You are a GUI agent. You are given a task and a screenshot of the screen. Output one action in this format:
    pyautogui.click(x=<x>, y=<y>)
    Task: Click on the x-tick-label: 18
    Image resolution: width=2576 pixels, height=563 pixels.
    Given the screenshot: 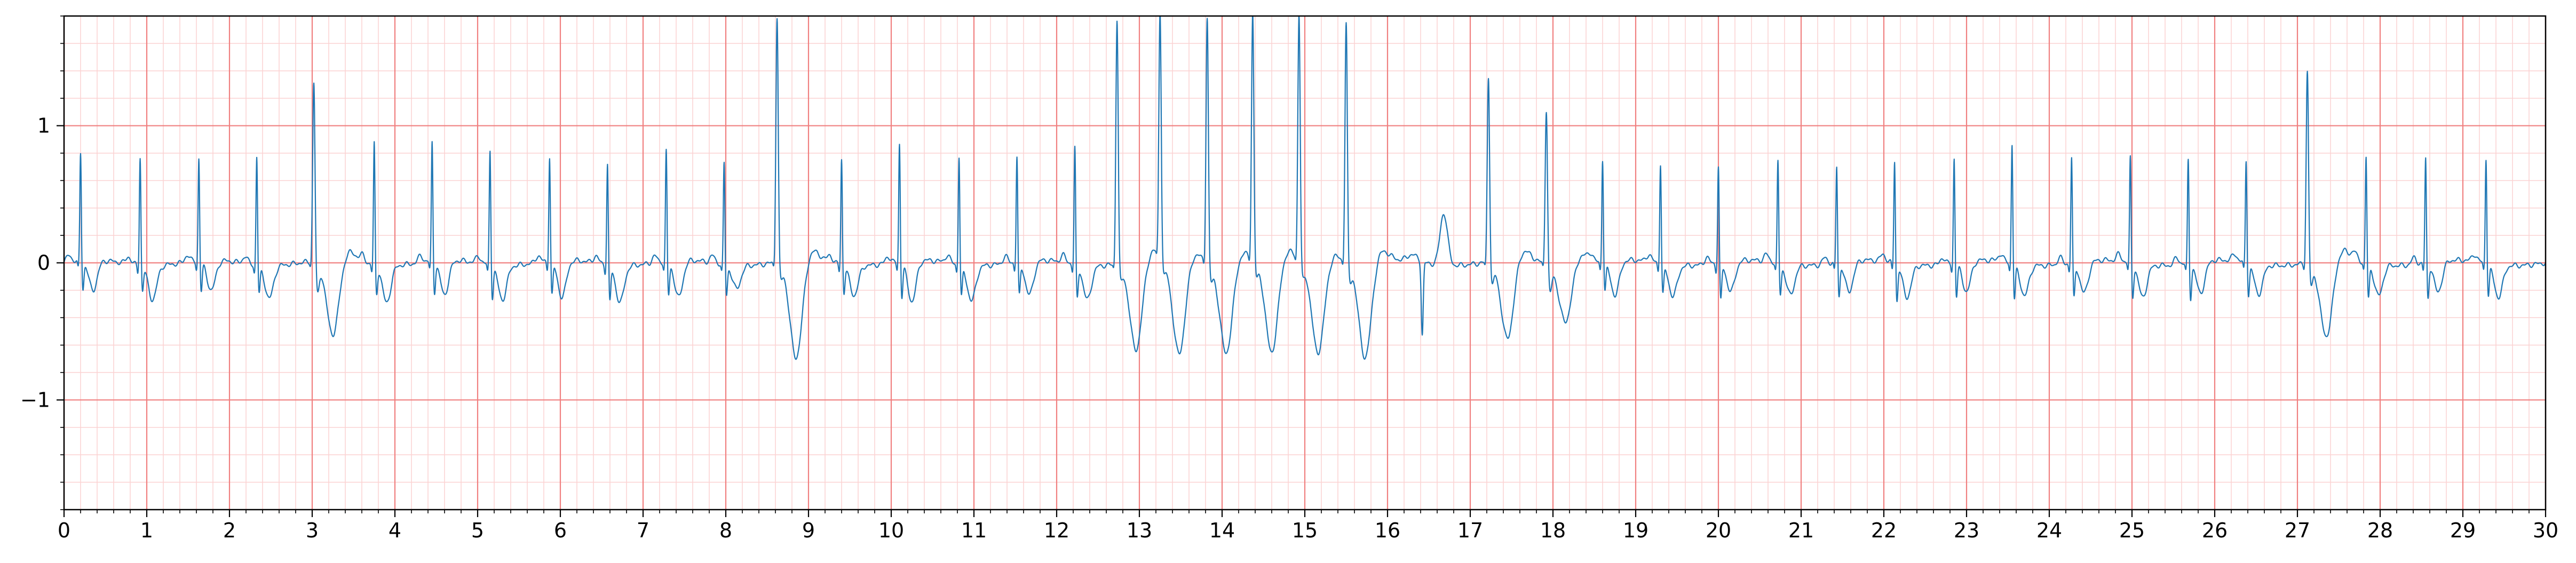 What is the action you would take?
    pyautogui.click(x=1553, y=530)
    